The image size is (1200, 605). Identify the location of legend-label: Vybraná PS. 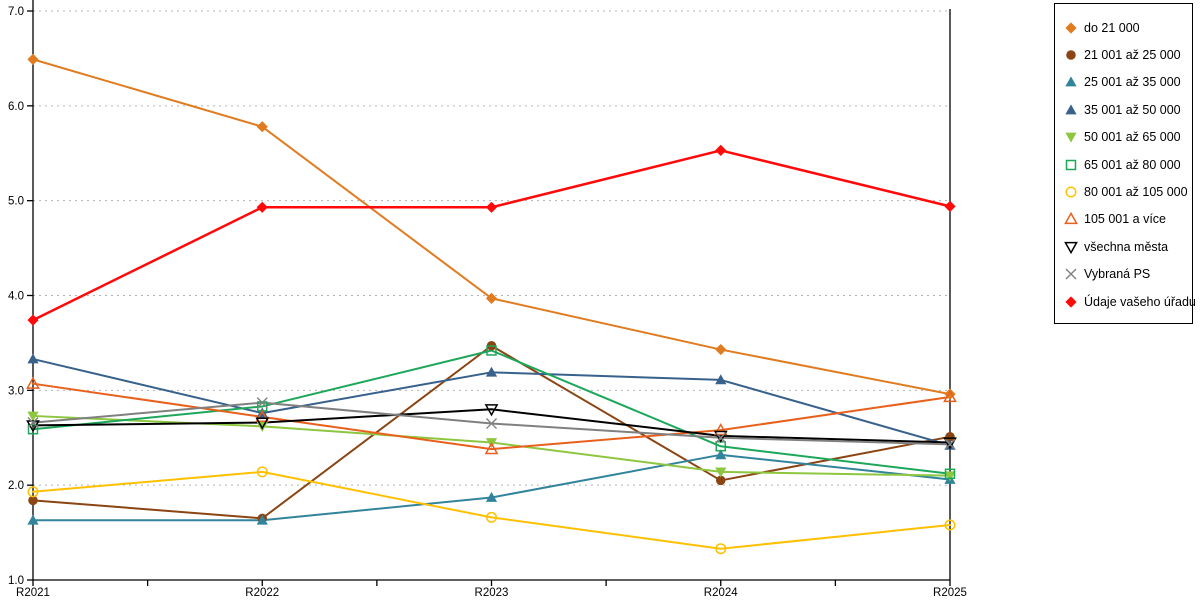
(1117, 274).